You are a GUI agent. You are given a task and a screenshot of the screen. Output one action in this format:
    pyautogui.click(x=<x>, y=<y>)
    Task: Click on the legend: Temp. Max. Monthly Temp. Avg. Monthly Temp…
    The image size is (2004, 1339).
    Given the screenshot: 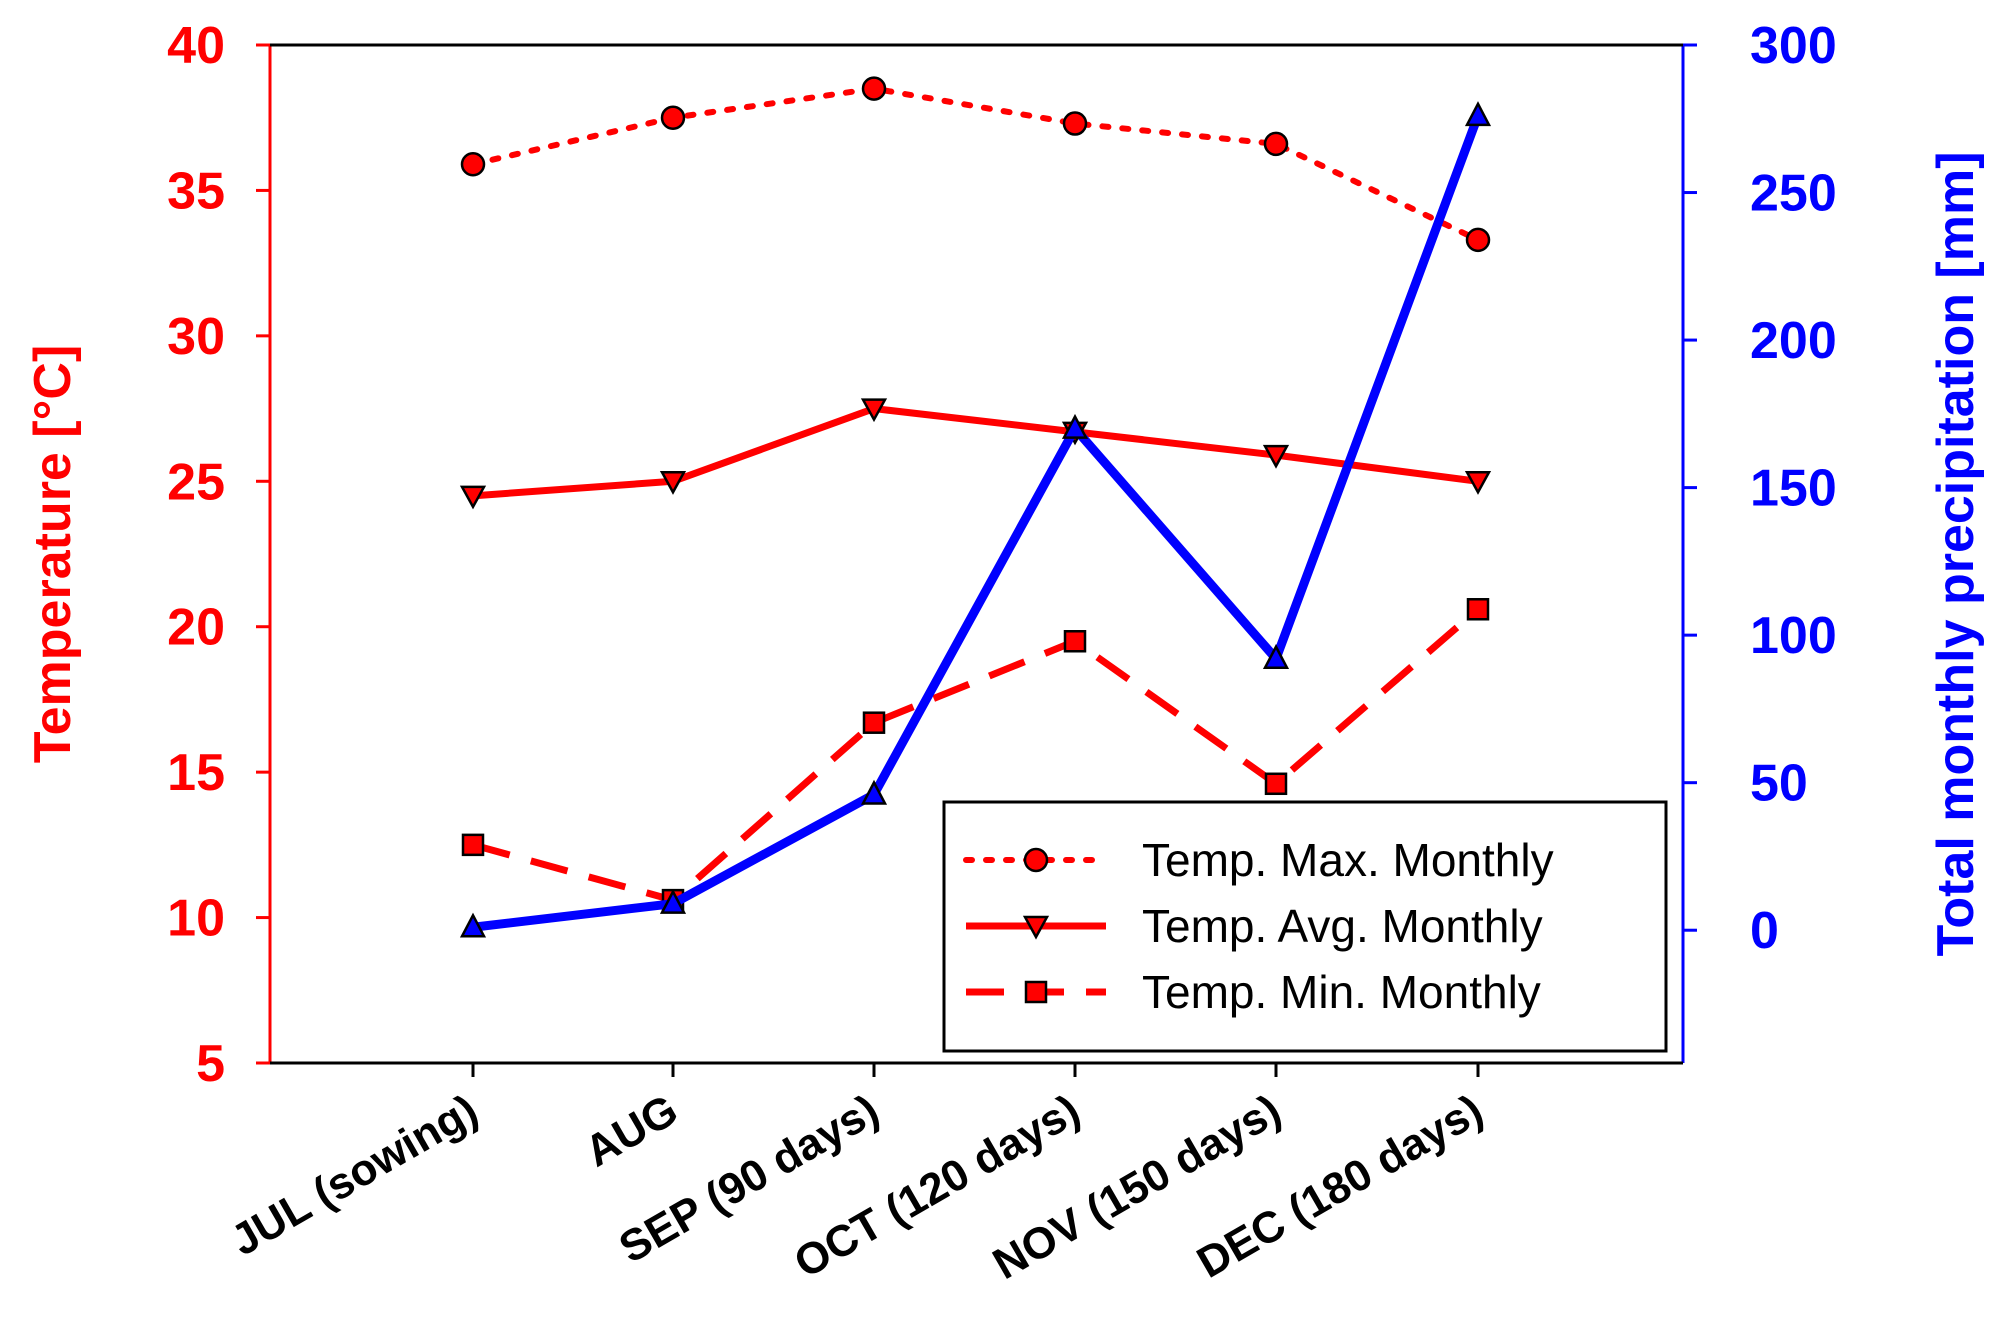 What is the action you would take?
    pyautogui.click(x=1305, y=926)
    